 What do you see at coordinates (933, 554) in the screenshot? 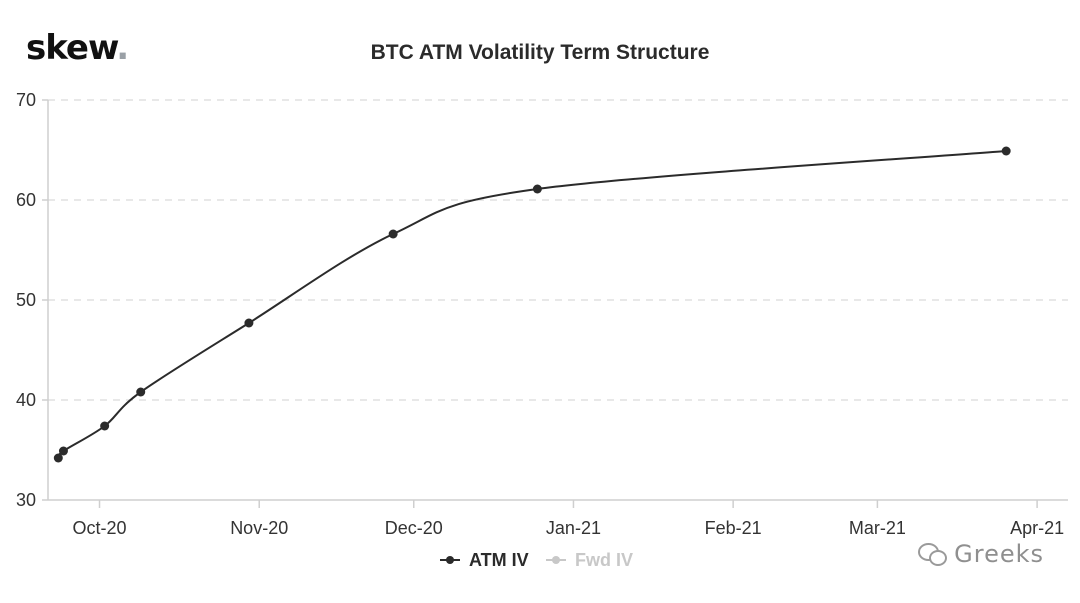
I see `wechat-icon` at bounding box center [933, 554].